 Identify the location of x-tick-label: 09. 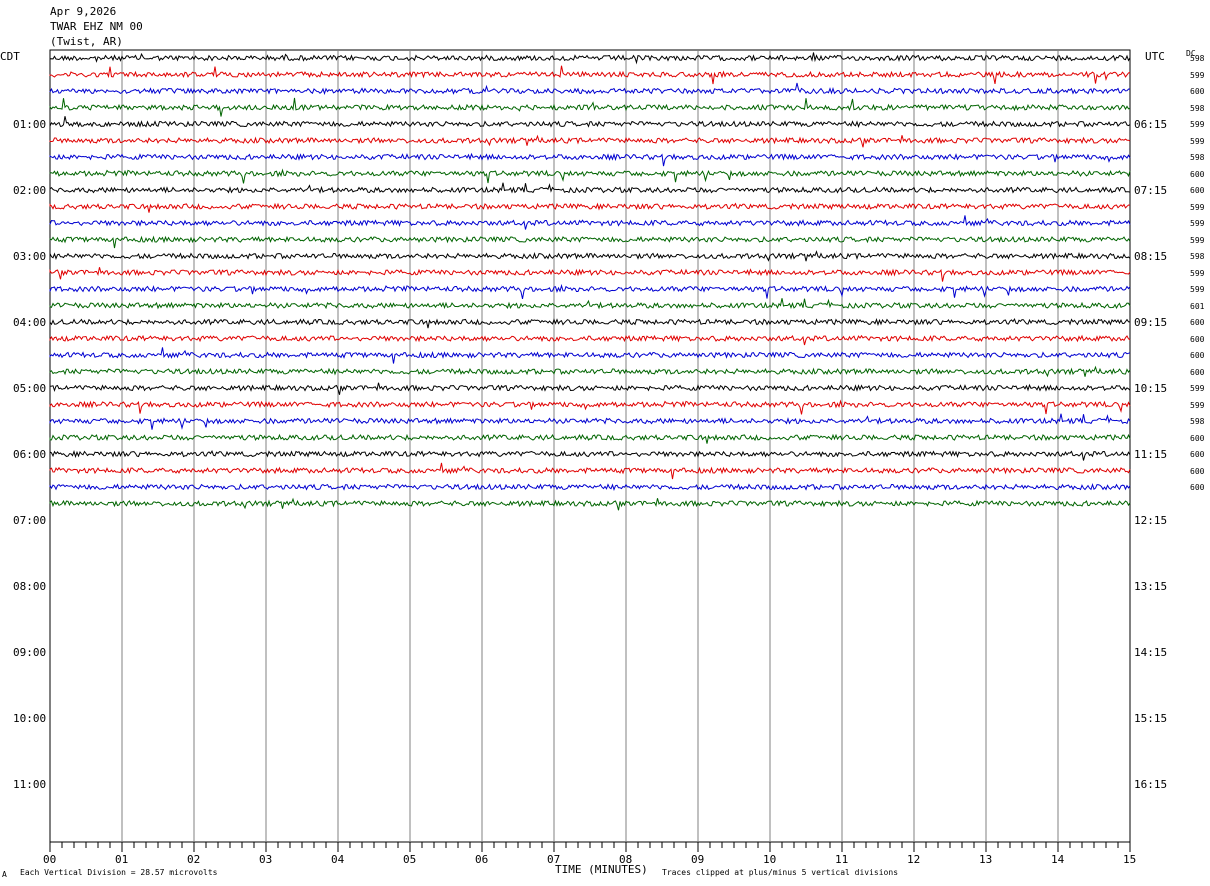
(698, 859).